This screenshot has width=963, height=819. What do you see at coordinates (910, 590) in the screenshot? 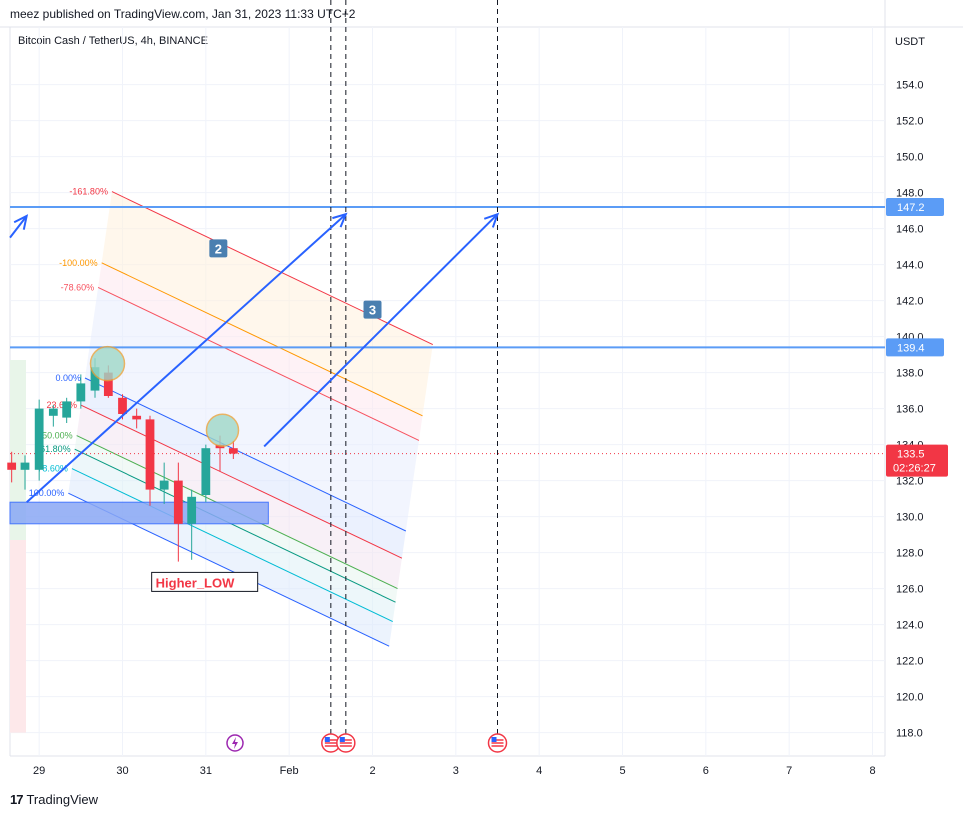
I see `y-tick-label: 126.0` at bounding box center [910, 590].